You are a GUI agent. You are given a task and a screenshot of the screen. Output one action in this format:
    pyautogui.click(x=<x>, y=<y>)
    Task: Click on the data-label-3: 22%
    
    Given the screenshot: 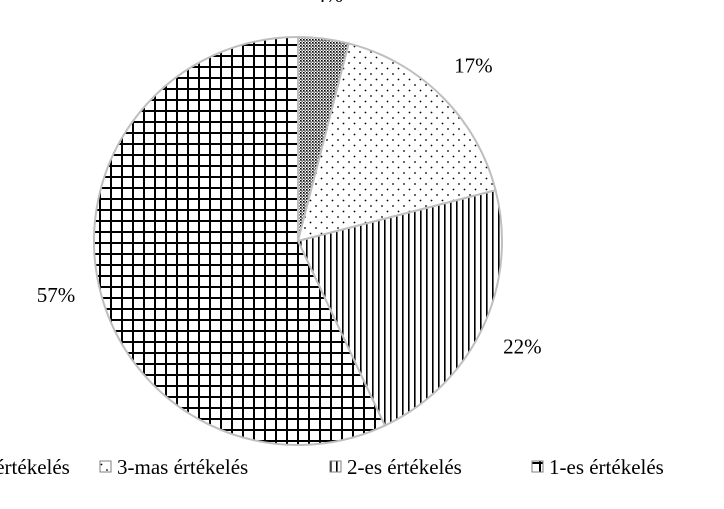 What is the action you would take?
    pyautogui.click(x=522, y=347)
    